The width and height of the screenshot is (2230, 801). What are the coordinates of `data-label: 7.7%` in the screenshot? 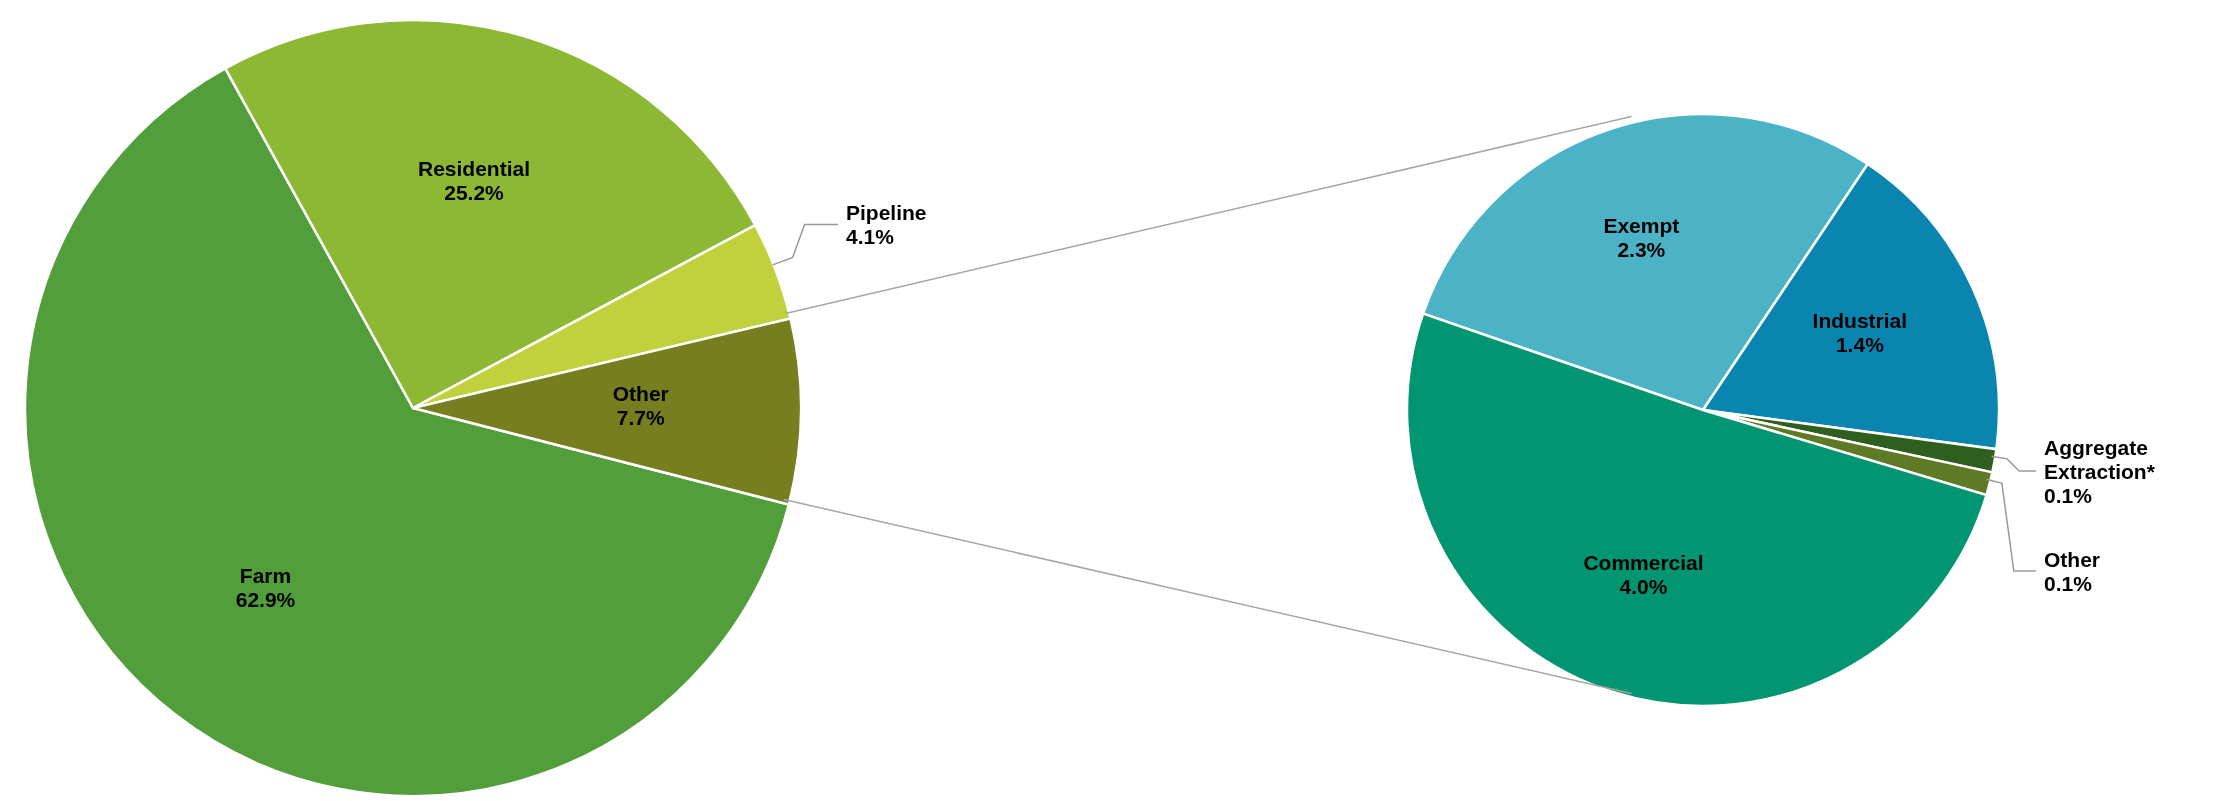 It's located at (641, 417).